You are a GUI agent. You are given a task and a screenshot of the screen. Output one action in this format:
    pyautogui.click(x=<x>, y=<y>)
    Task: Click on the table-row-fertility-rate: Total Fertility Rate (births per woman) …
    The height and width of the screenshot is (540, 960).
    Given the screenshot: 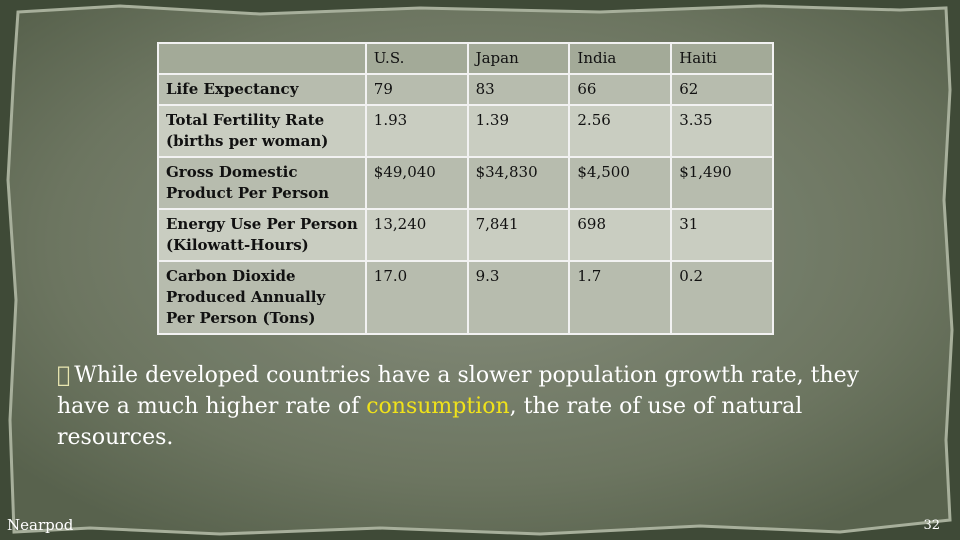 What is the action you would take?
    pyautogui.click(x=465, y=131)
    